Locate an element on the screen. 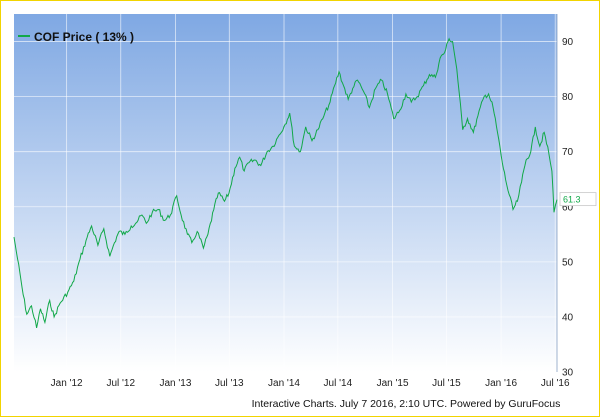  y-tick-label: 80 is located at coordinates (568, 97).